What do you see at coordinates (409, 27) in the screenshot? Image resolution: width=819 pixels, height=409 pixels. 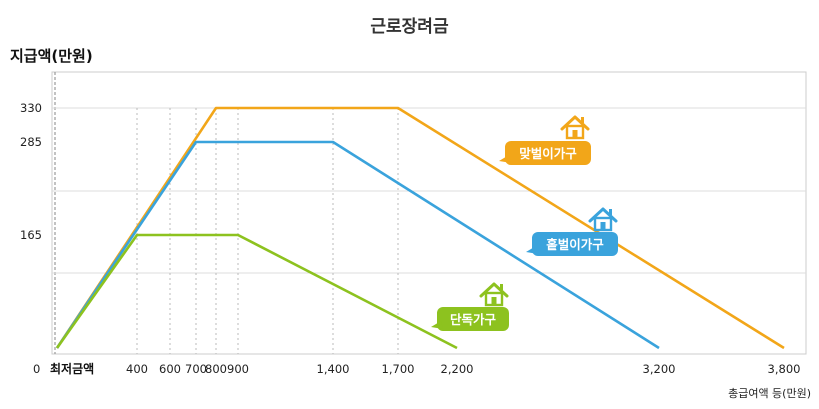 I see `chart-title: 근로장려금` at bounding box center [409, 27].